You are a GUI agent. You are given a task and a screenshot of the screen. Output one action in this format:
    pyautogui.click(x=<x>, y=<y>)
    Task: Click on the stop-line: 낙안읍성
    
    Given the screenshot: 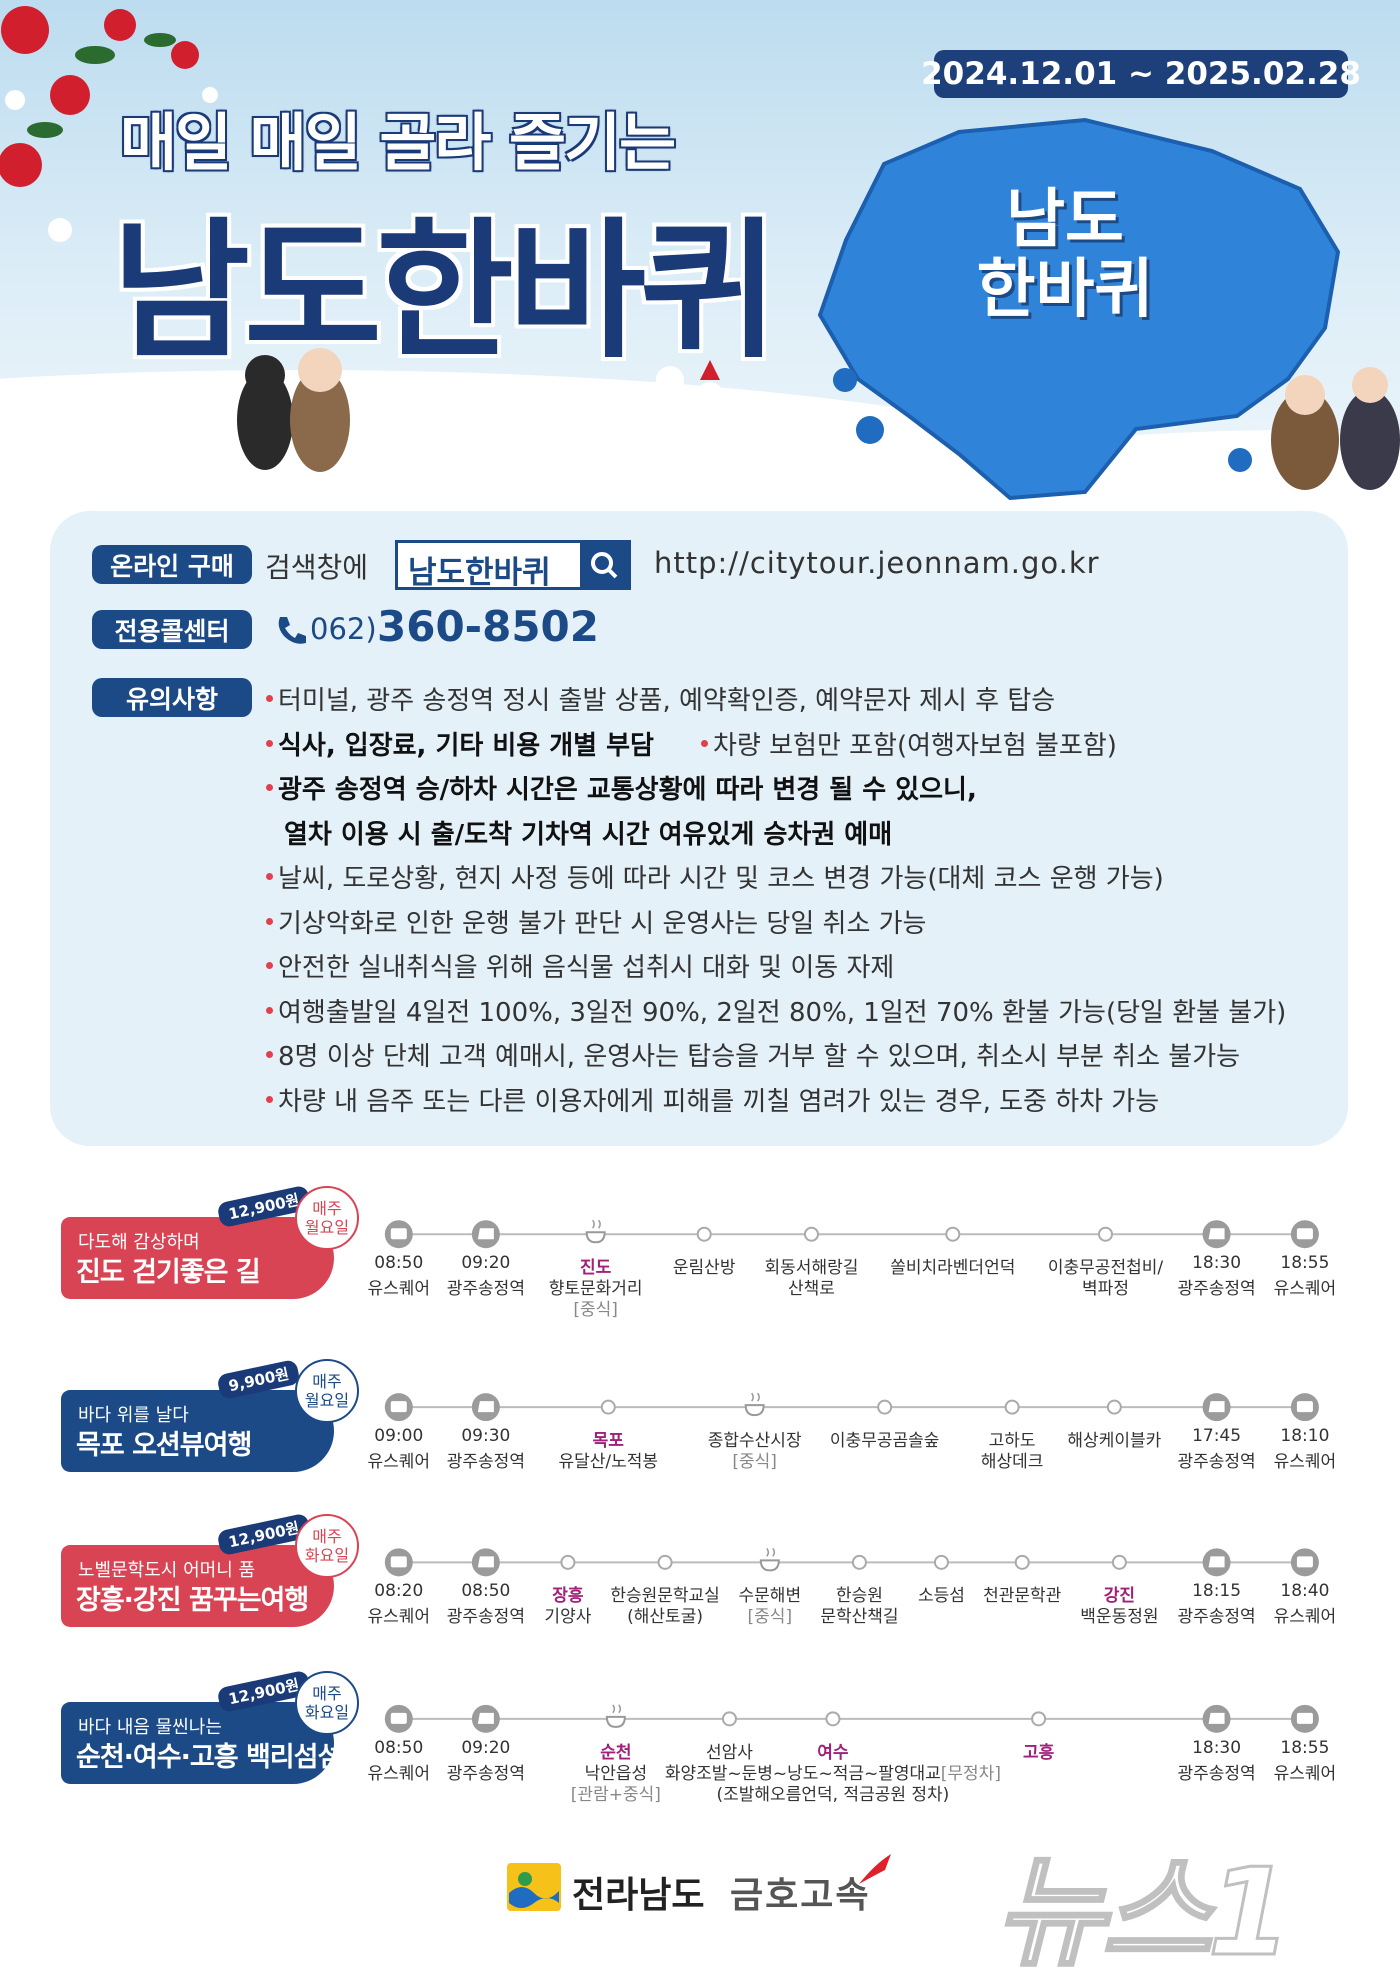 What is the action you would take?
    pyautogui.click(x=616, y=1773)
    